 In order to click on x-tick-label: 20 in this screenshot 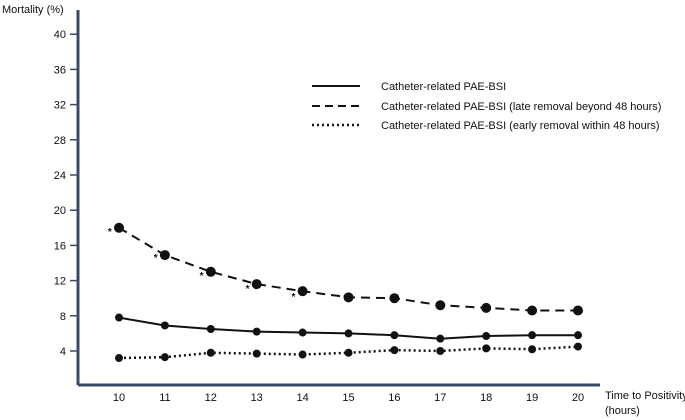, I will do `click(578, 398)`.